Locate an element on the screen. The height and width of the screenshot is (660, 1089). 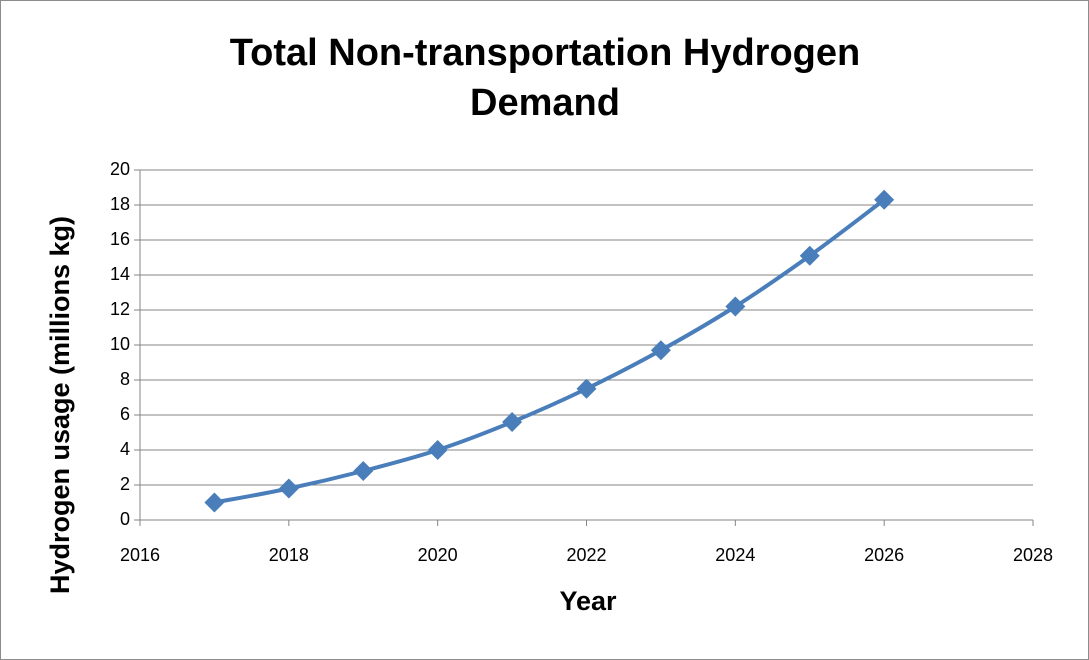
y-tick-label: 16 is located at coordinates (120, 239).